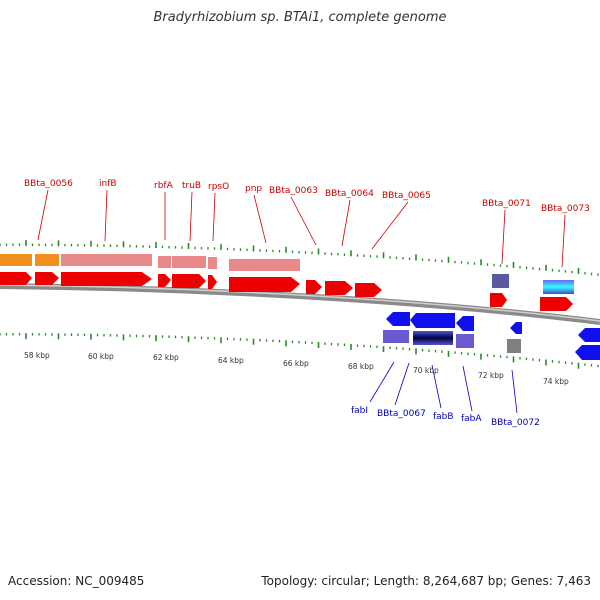 This screenshot has height=600, width=600. What do you see at coordinates (293, 191) in the screenshot?
I see `gene-label-forward: BBta_0063` at bounding box center [293, 191].